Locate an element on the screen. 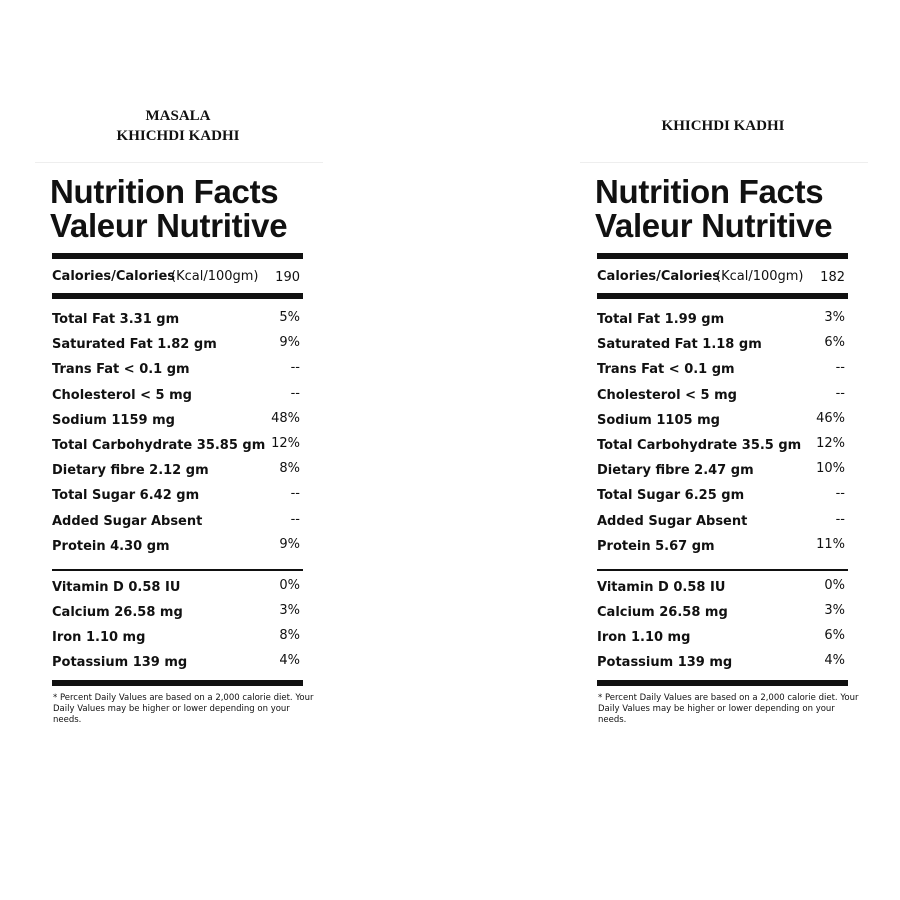 The height and width of the screenshot is (900, 900). nutrient-name: Total Carbohydrate 35.5 gm is located at coordinates (699, 445).